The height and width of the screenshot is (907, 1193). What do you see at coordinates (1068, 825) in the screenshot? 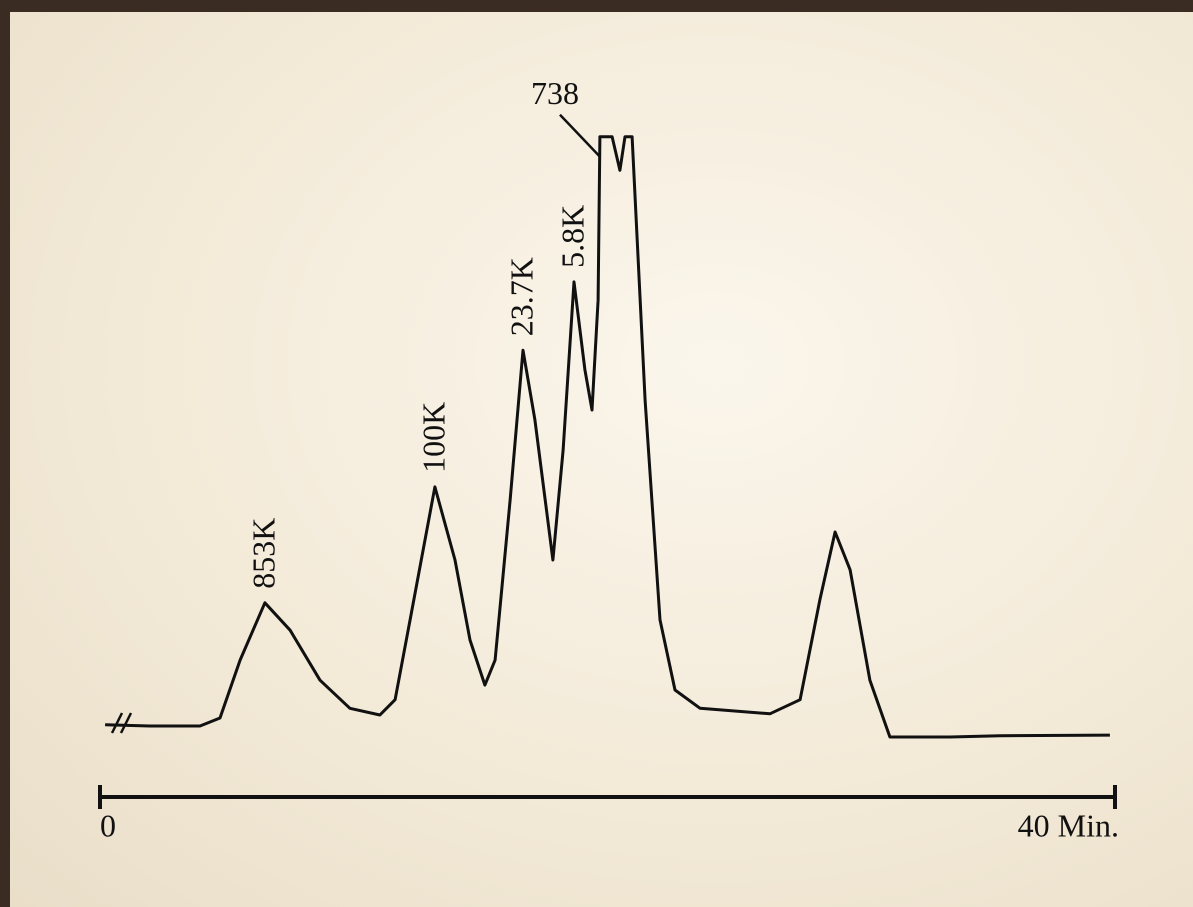
I see `x-tick-label: 40 Min.` at bounding box center [1068, 825].